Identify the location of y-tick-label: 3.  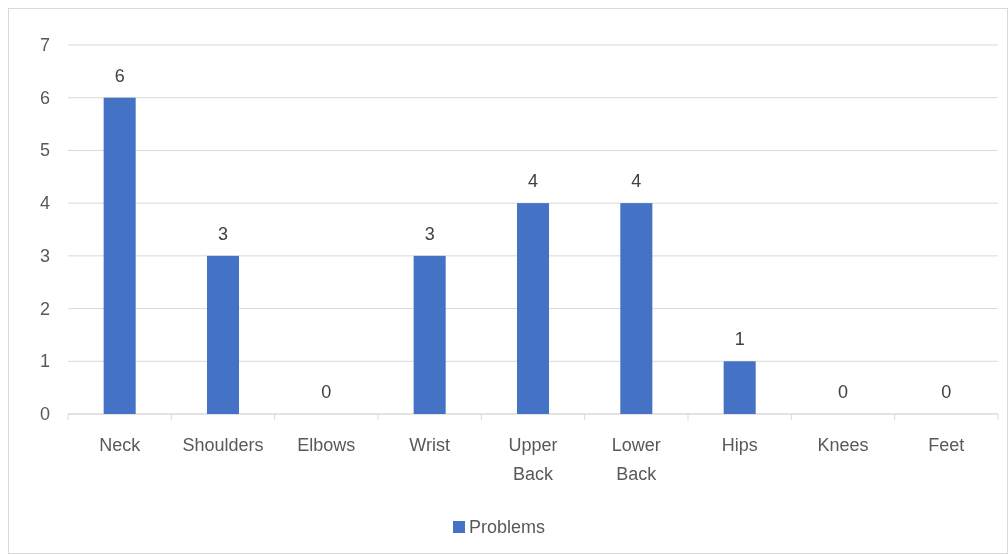
(45, 255).